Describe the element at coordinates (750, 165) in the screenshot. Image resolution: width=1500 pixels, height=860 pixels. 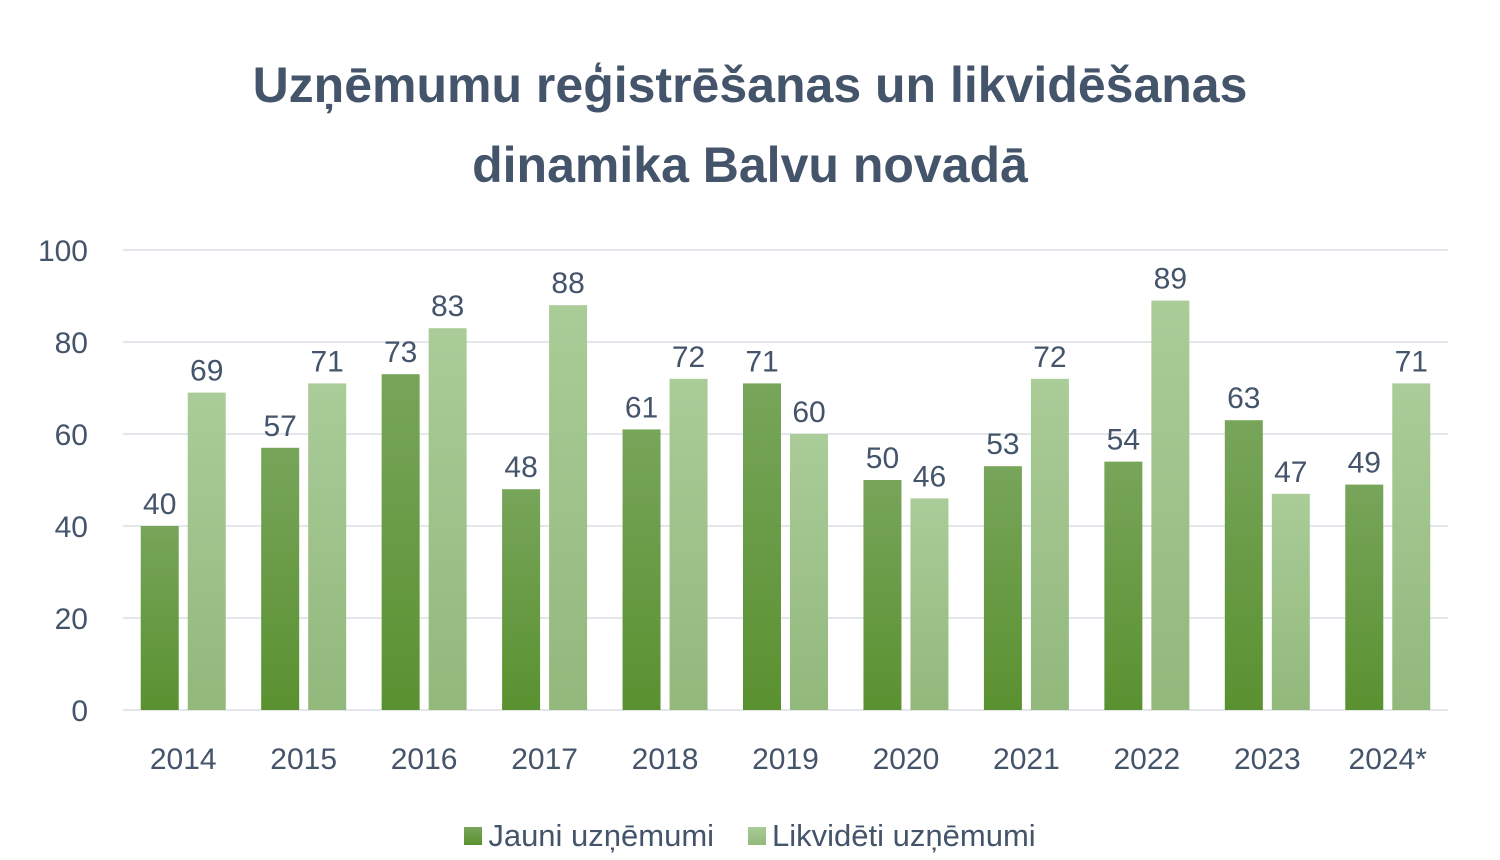
I see `chart-title-line-2: dinamika Balvu novadā` at that location.